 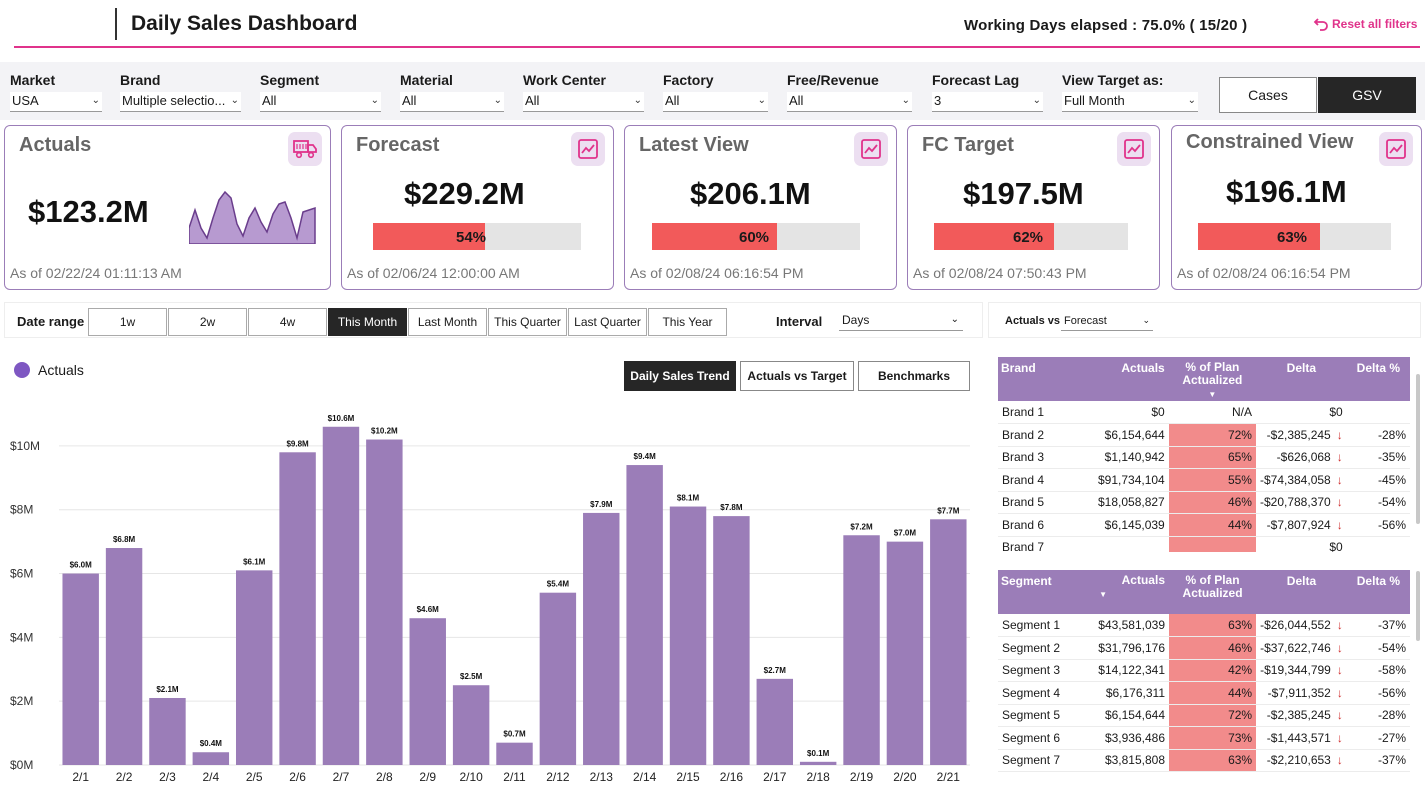 I want to click on bar-2/9, so click(x=427, y=691).